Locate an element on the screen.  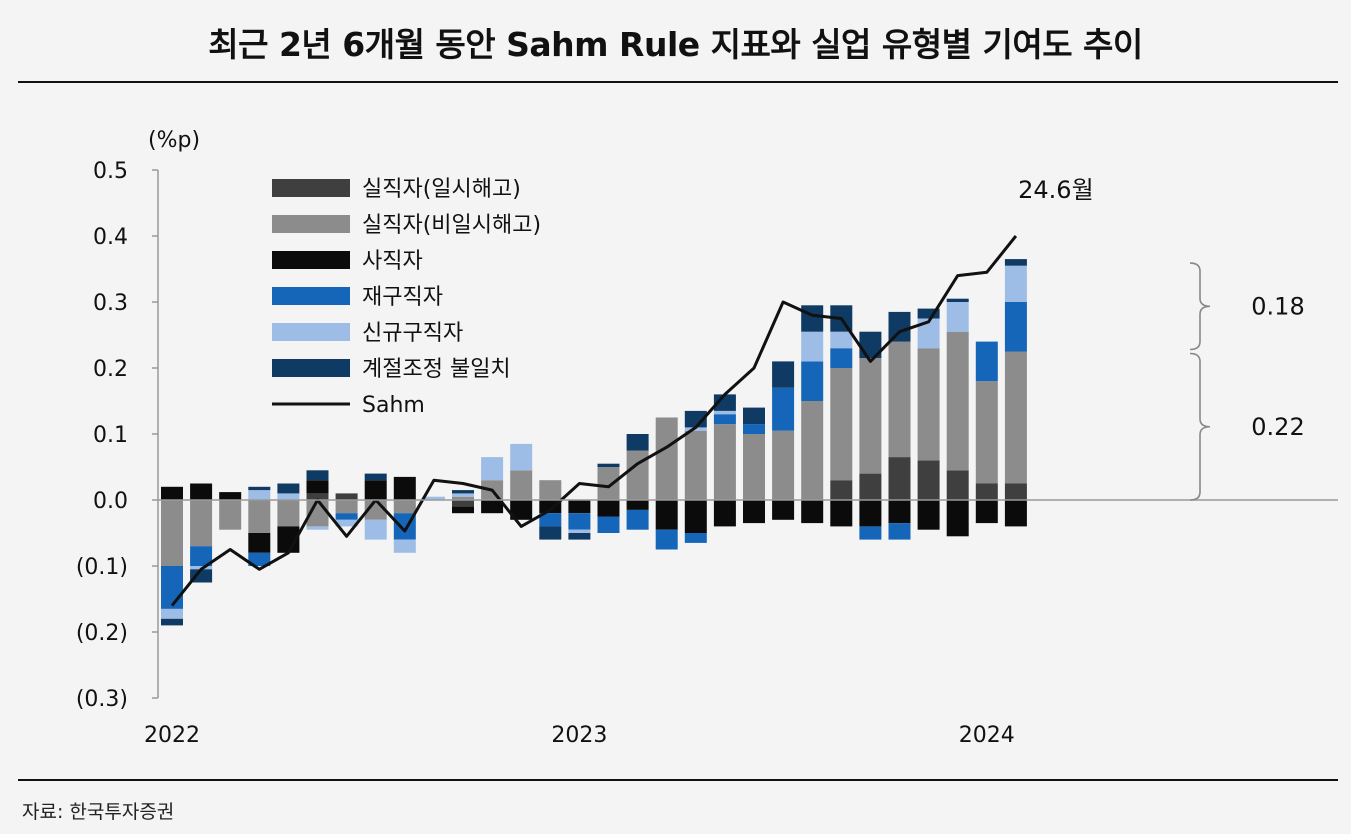
y-tick-label: (0.3) is located at coordinates (102, 699).